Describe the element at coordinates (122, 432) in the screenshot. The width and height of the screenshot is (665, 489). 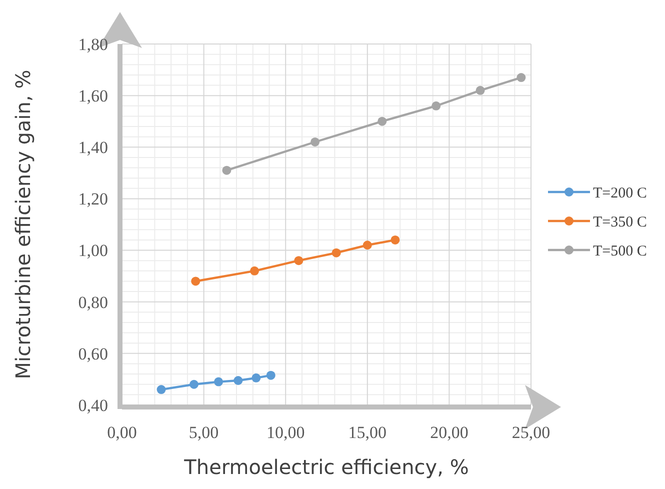
I see `x-tick-label: 0,00` at that location.